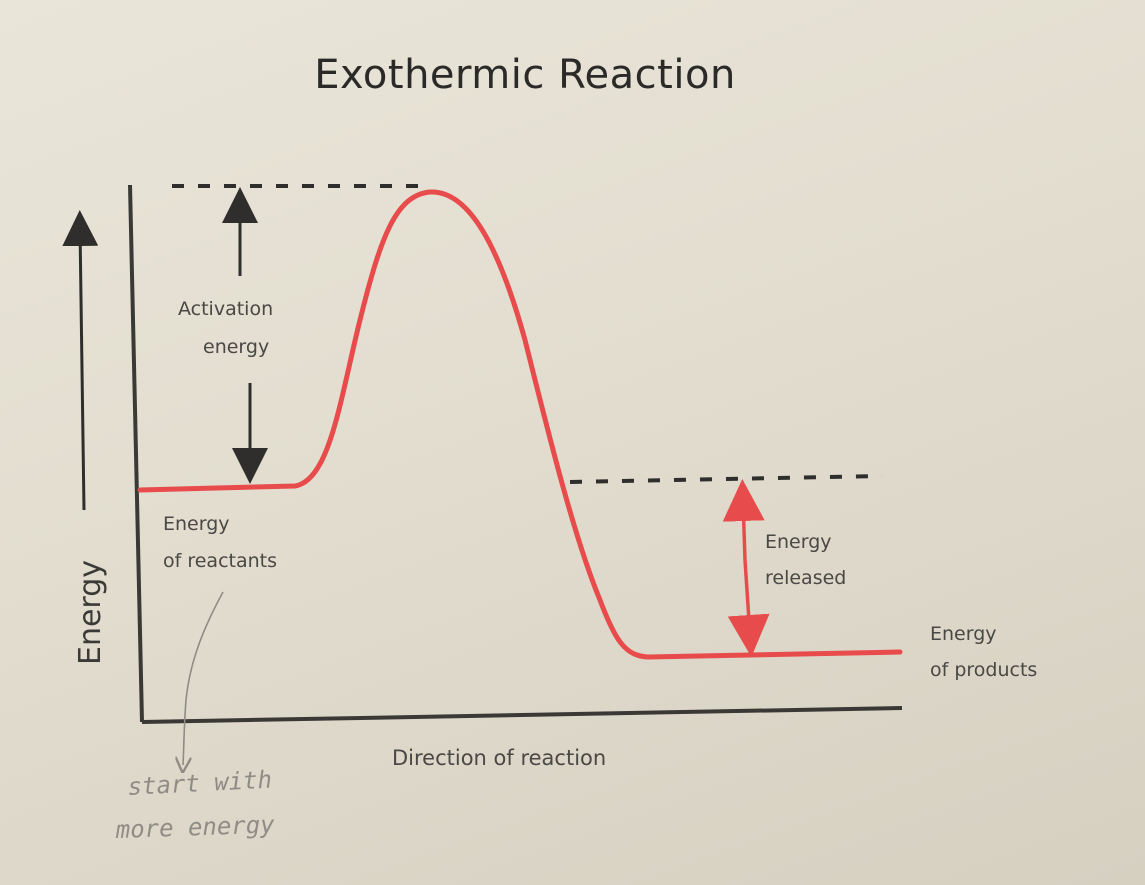 The width and height of the screenshot is (1145, 885). Describe the element at coordinates (200, 783) in the screenshot. I see `handwritten-note-line1: start with` at that location.